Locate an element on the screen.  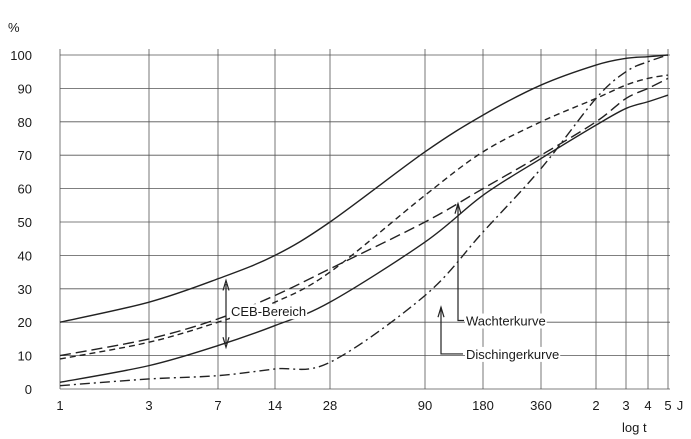
annotation-ceb-bereich: CEB-Bereich is located at coordinates (268, 311).